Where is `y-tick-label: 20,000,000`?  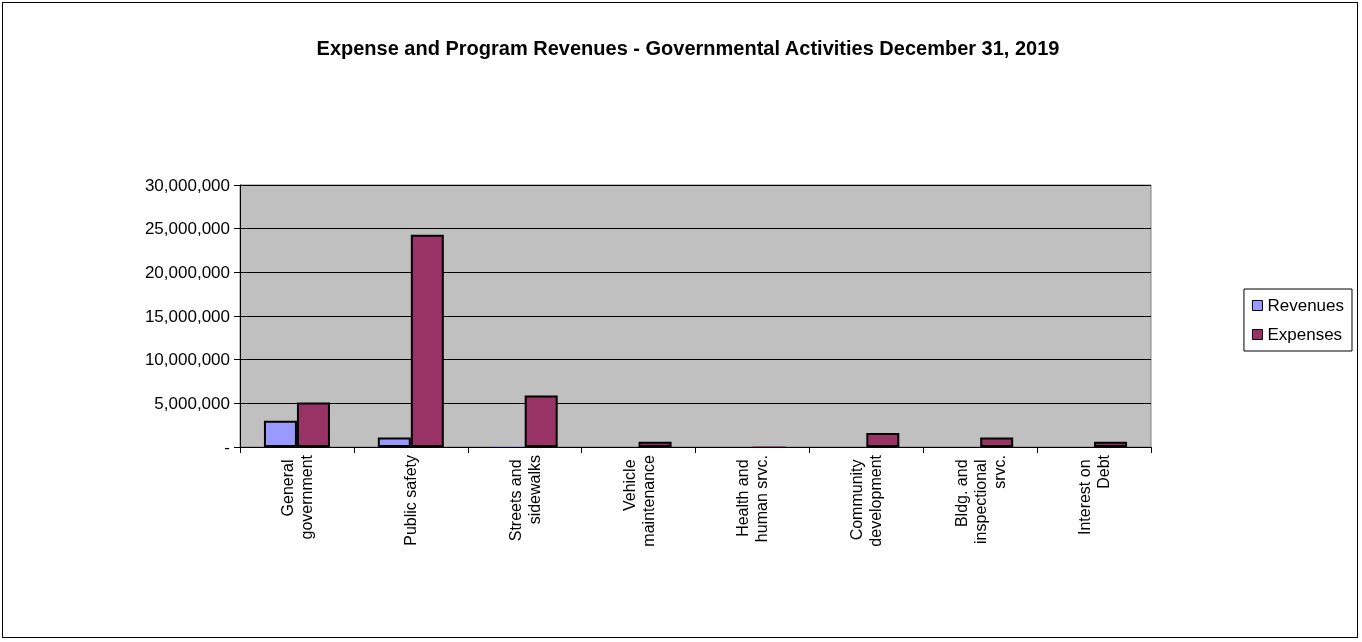 y-tick-label: 20,000,000 is located at coordinates (187, 272).